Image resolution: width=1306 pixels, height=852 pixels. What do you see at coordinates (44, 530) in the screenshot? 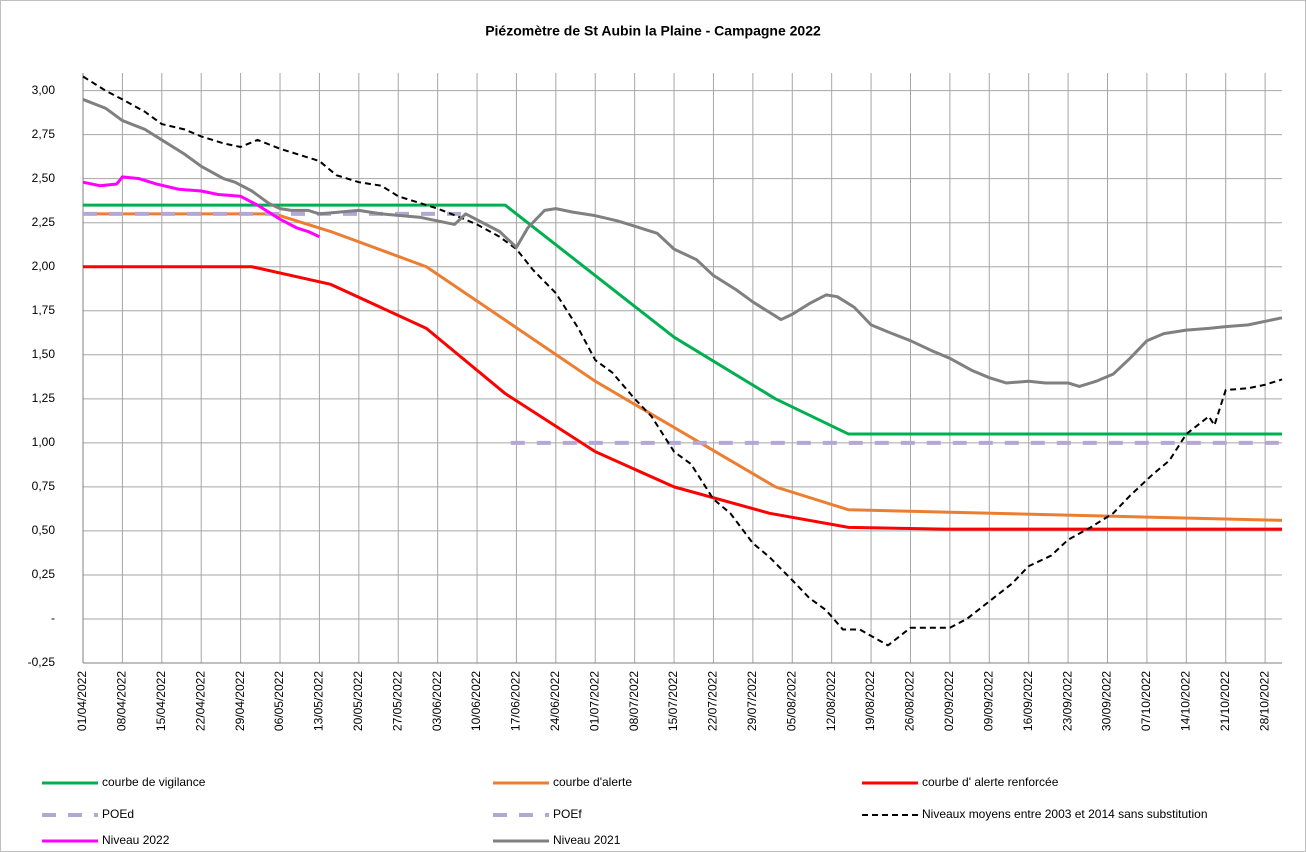
I see `y-tick-label: 0,50` at bounding box center [44, 530].